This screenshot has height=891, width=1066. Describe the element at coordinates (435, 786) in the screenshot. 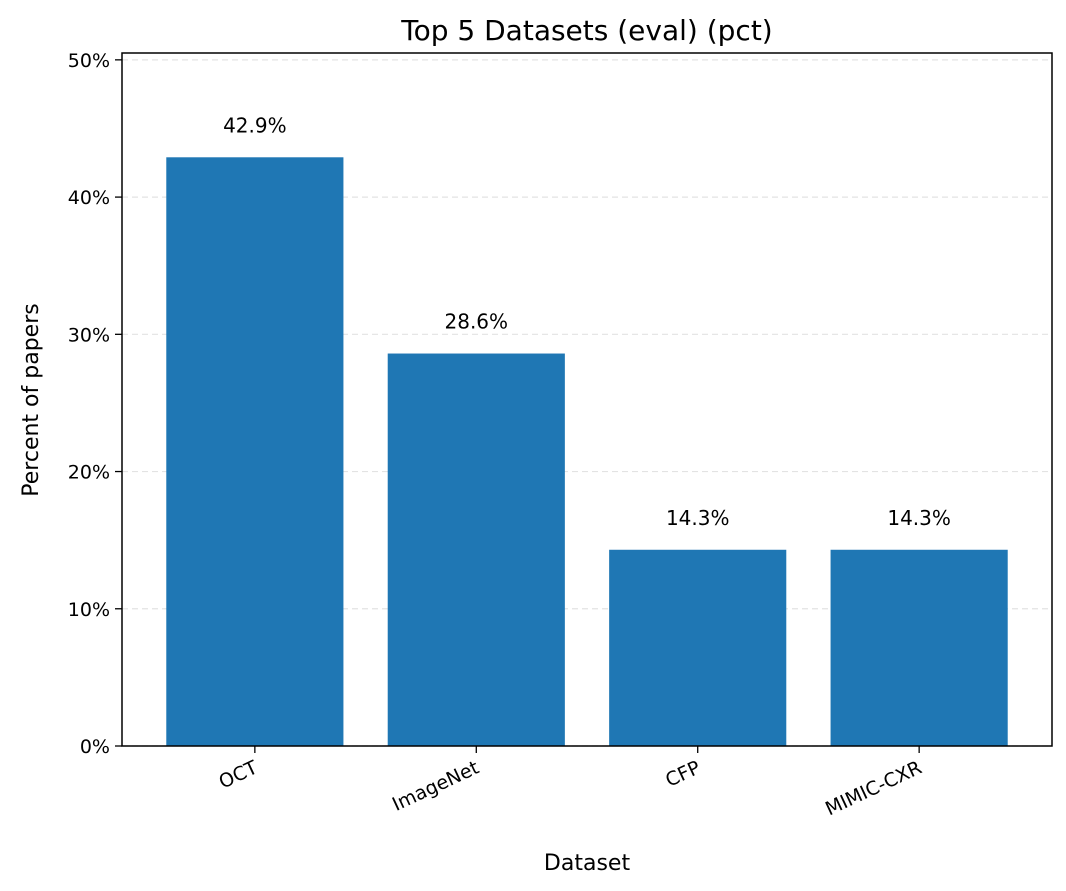

I see `x-tick-label: ImageNet` at that location.